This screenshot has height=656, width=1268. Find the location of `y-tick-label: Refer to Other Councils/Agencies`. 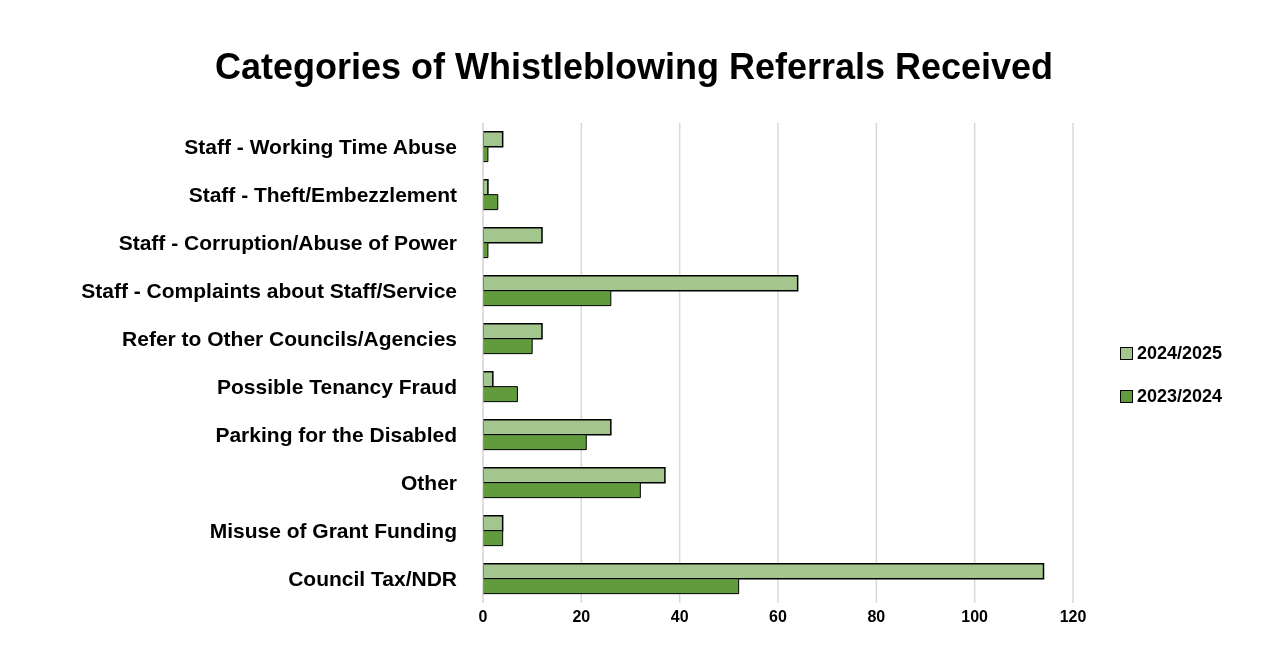

y-tick-label: Refer to Other Councils/Agencies is located at coordinates (289, 339).